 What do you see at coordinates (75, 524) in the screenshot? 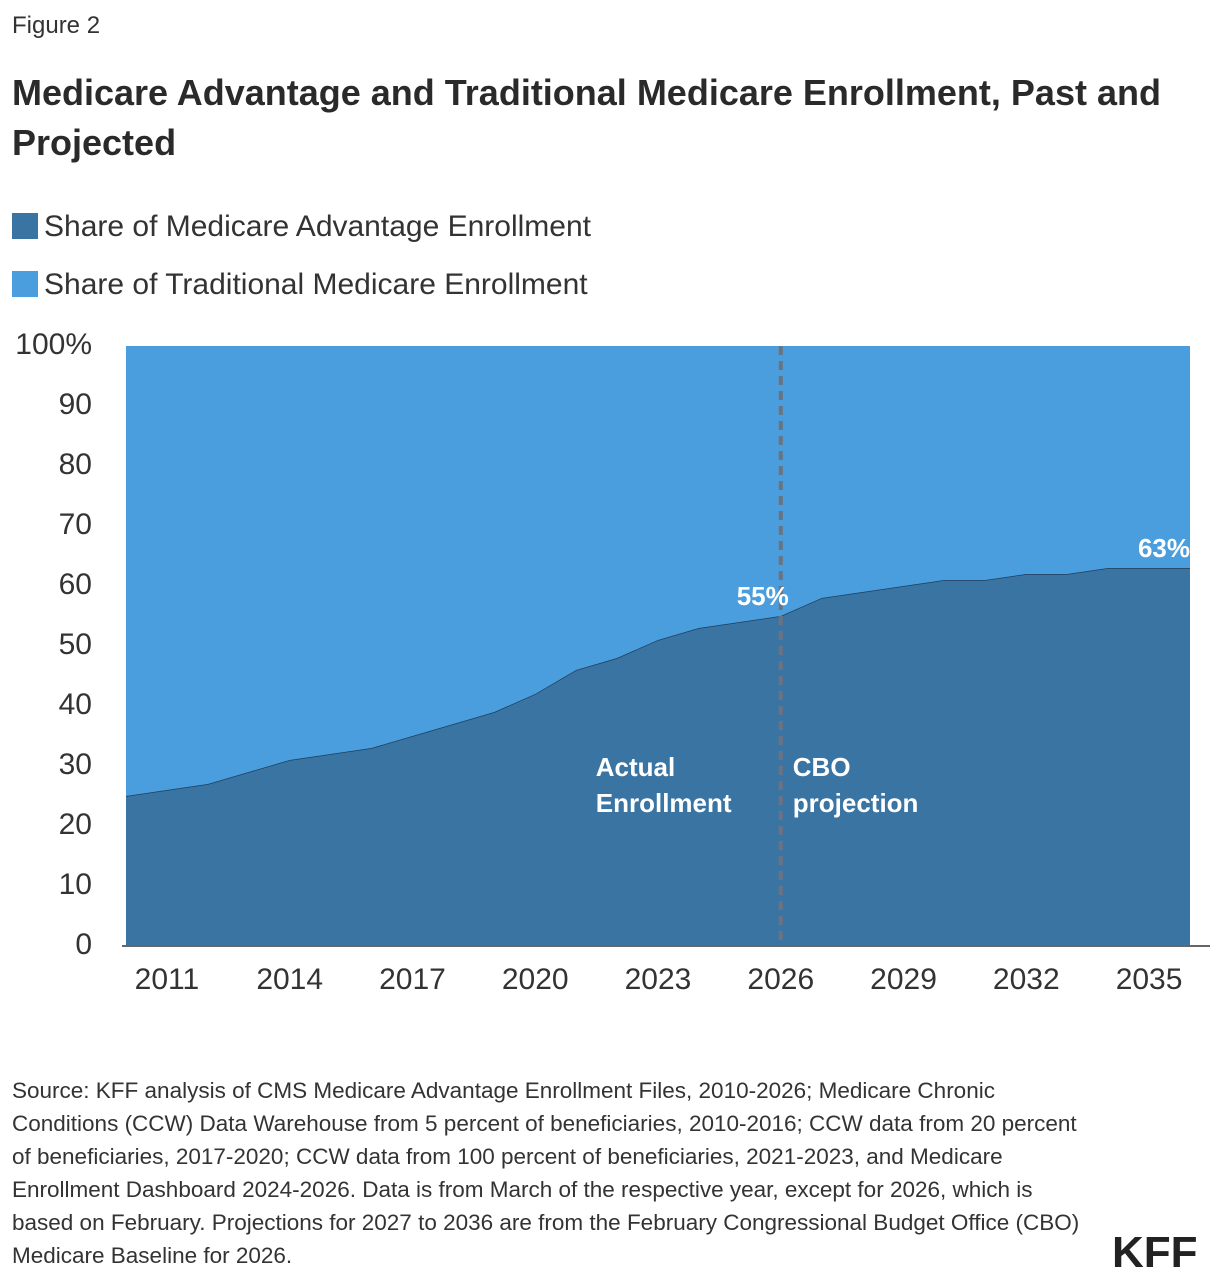
I see `y-tick-label: 70` at bounding box center [75, 524].